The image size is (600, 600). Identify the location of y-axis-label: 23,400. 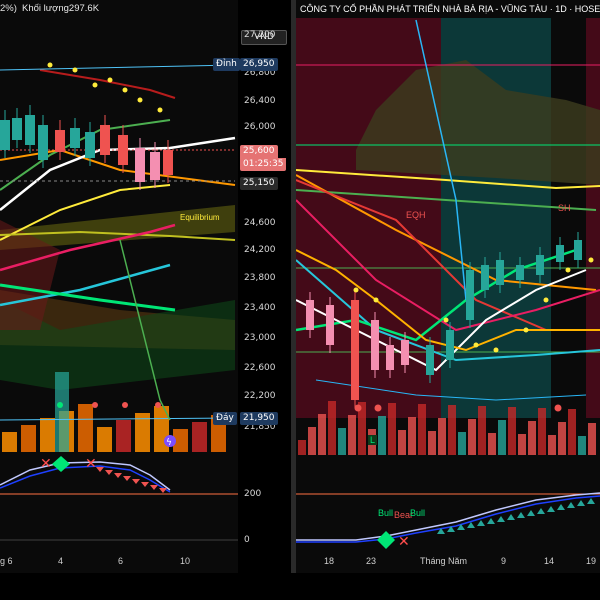
(260, 308).